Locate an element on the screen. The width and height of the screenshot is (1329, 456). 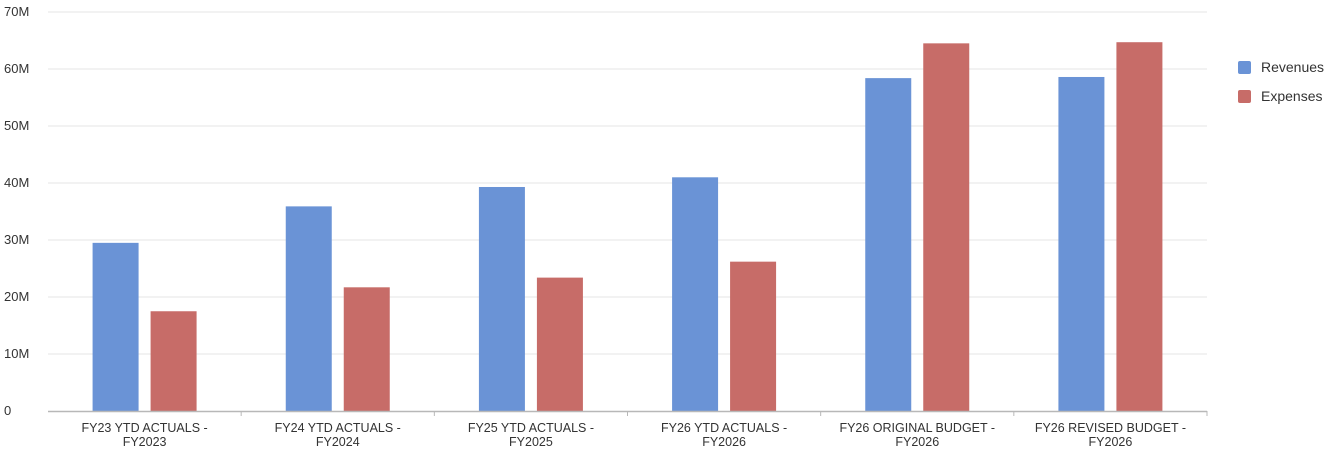
x-category-label: FY26 YTD ACTUALS -FY2026 is located at coordinates (724, 435).